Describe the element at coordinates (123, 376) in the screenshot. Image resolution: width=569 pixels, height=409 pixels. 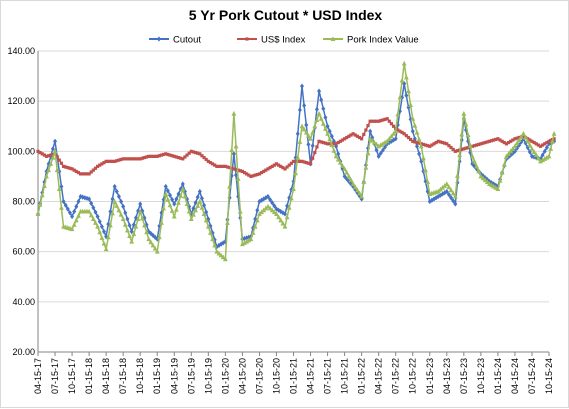
I see `x-tick-label: 07-15-18` at that location.